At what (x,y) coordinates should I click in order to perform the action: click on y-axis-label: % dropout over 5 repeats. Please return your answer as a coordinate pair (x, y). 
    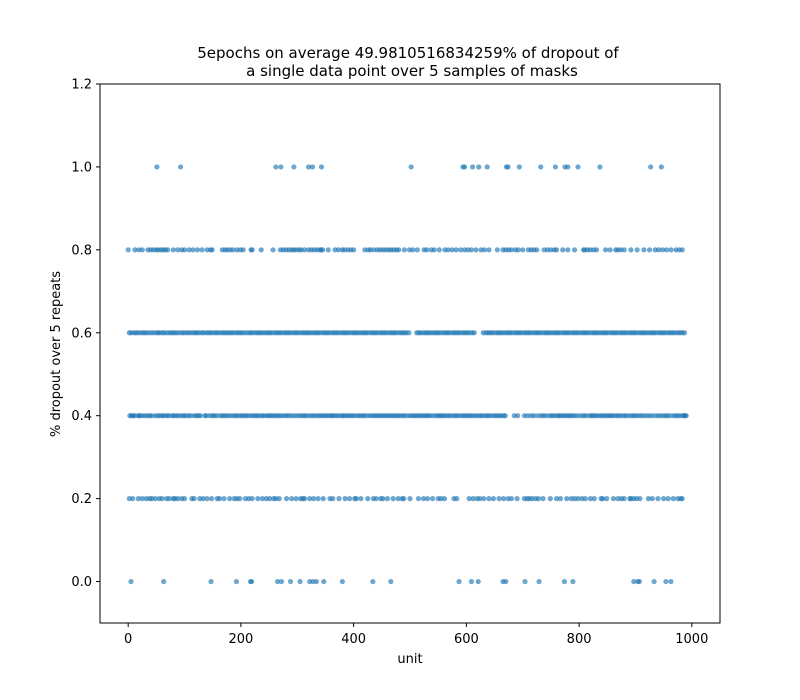
    Looking at the image, I should click on (56, 354).